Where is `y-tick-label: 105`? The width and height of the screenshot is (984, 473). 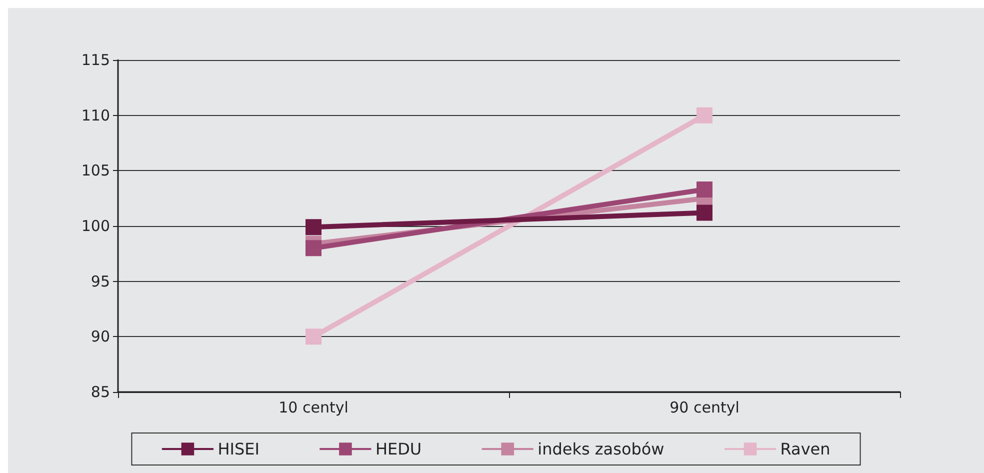
y-tick-label: 105 is located at coordinates (95, 171).